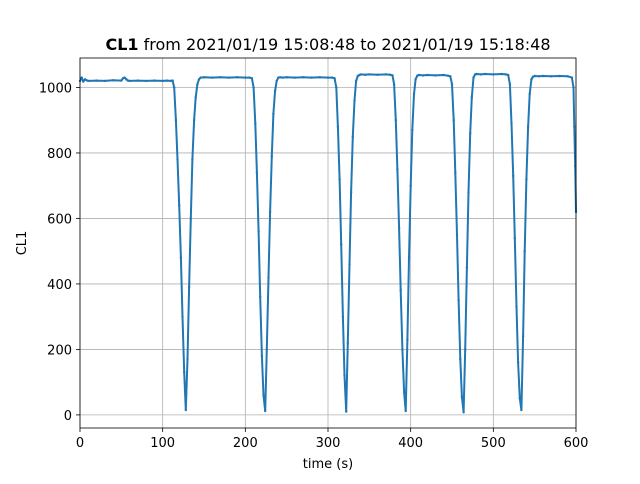 This screenshot has width=640, height=484. I want to click on y-tick-label: 800, so click(59, 154).